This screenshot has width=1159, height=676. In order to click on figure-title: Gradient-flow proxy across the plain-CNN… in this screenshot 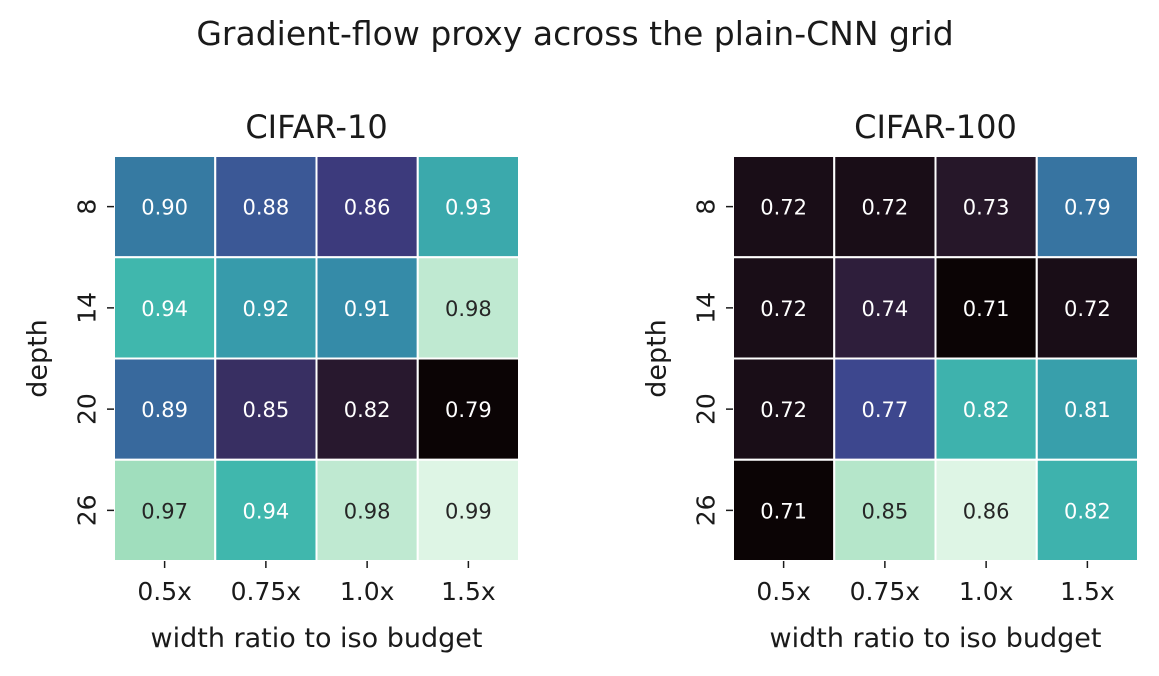, I will do `click(575, 33)`.